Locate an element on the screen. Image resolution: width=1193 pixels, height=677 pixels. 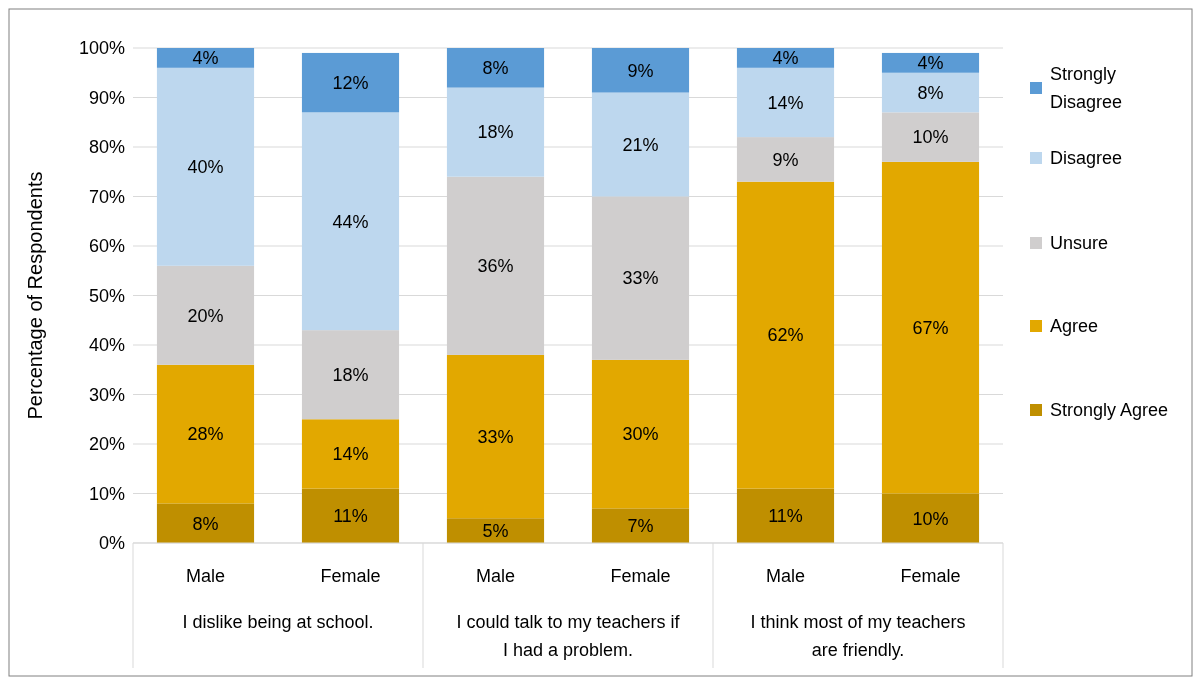
y-tick-label: 100% is located at coordinates (101, 48).